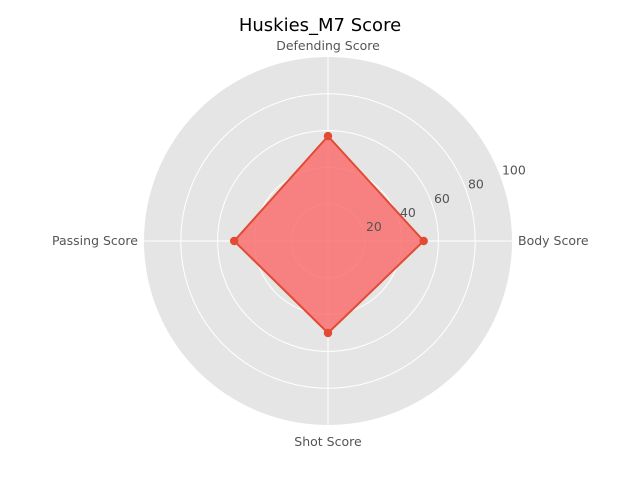 The image size is (640, 485). I want to click on series-layer, so click(328, 234).